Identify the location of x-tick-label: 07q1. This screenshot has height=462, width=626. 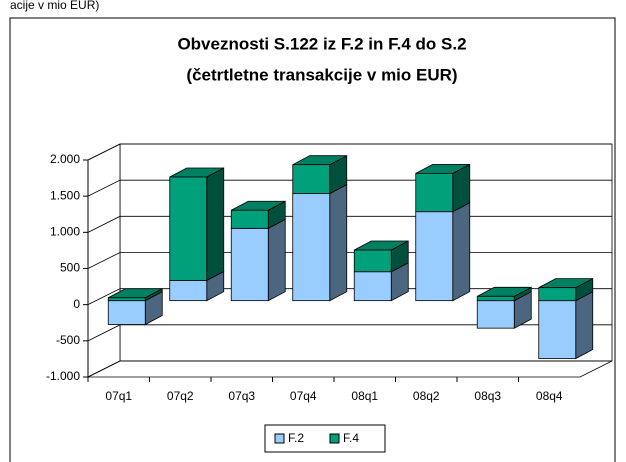
(118, 396).